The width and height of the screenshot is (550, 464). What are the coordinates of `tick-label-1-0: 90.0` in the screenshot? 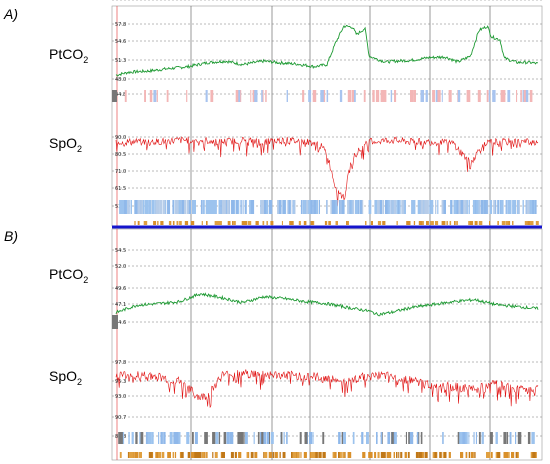 It's located at (120, 138).